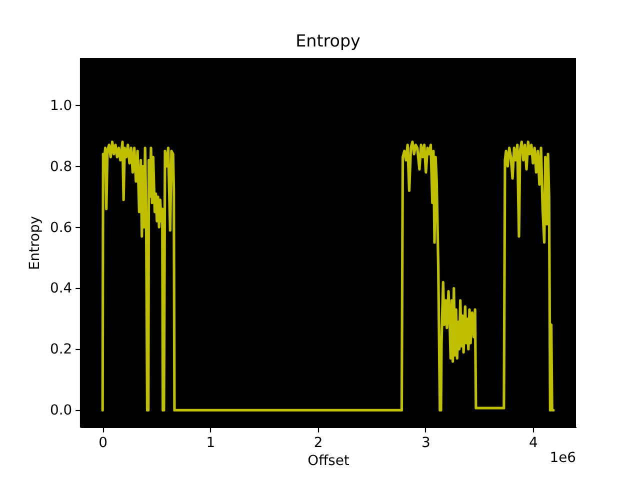  I want to click on x-tick-label: 4, so click(533, 442).